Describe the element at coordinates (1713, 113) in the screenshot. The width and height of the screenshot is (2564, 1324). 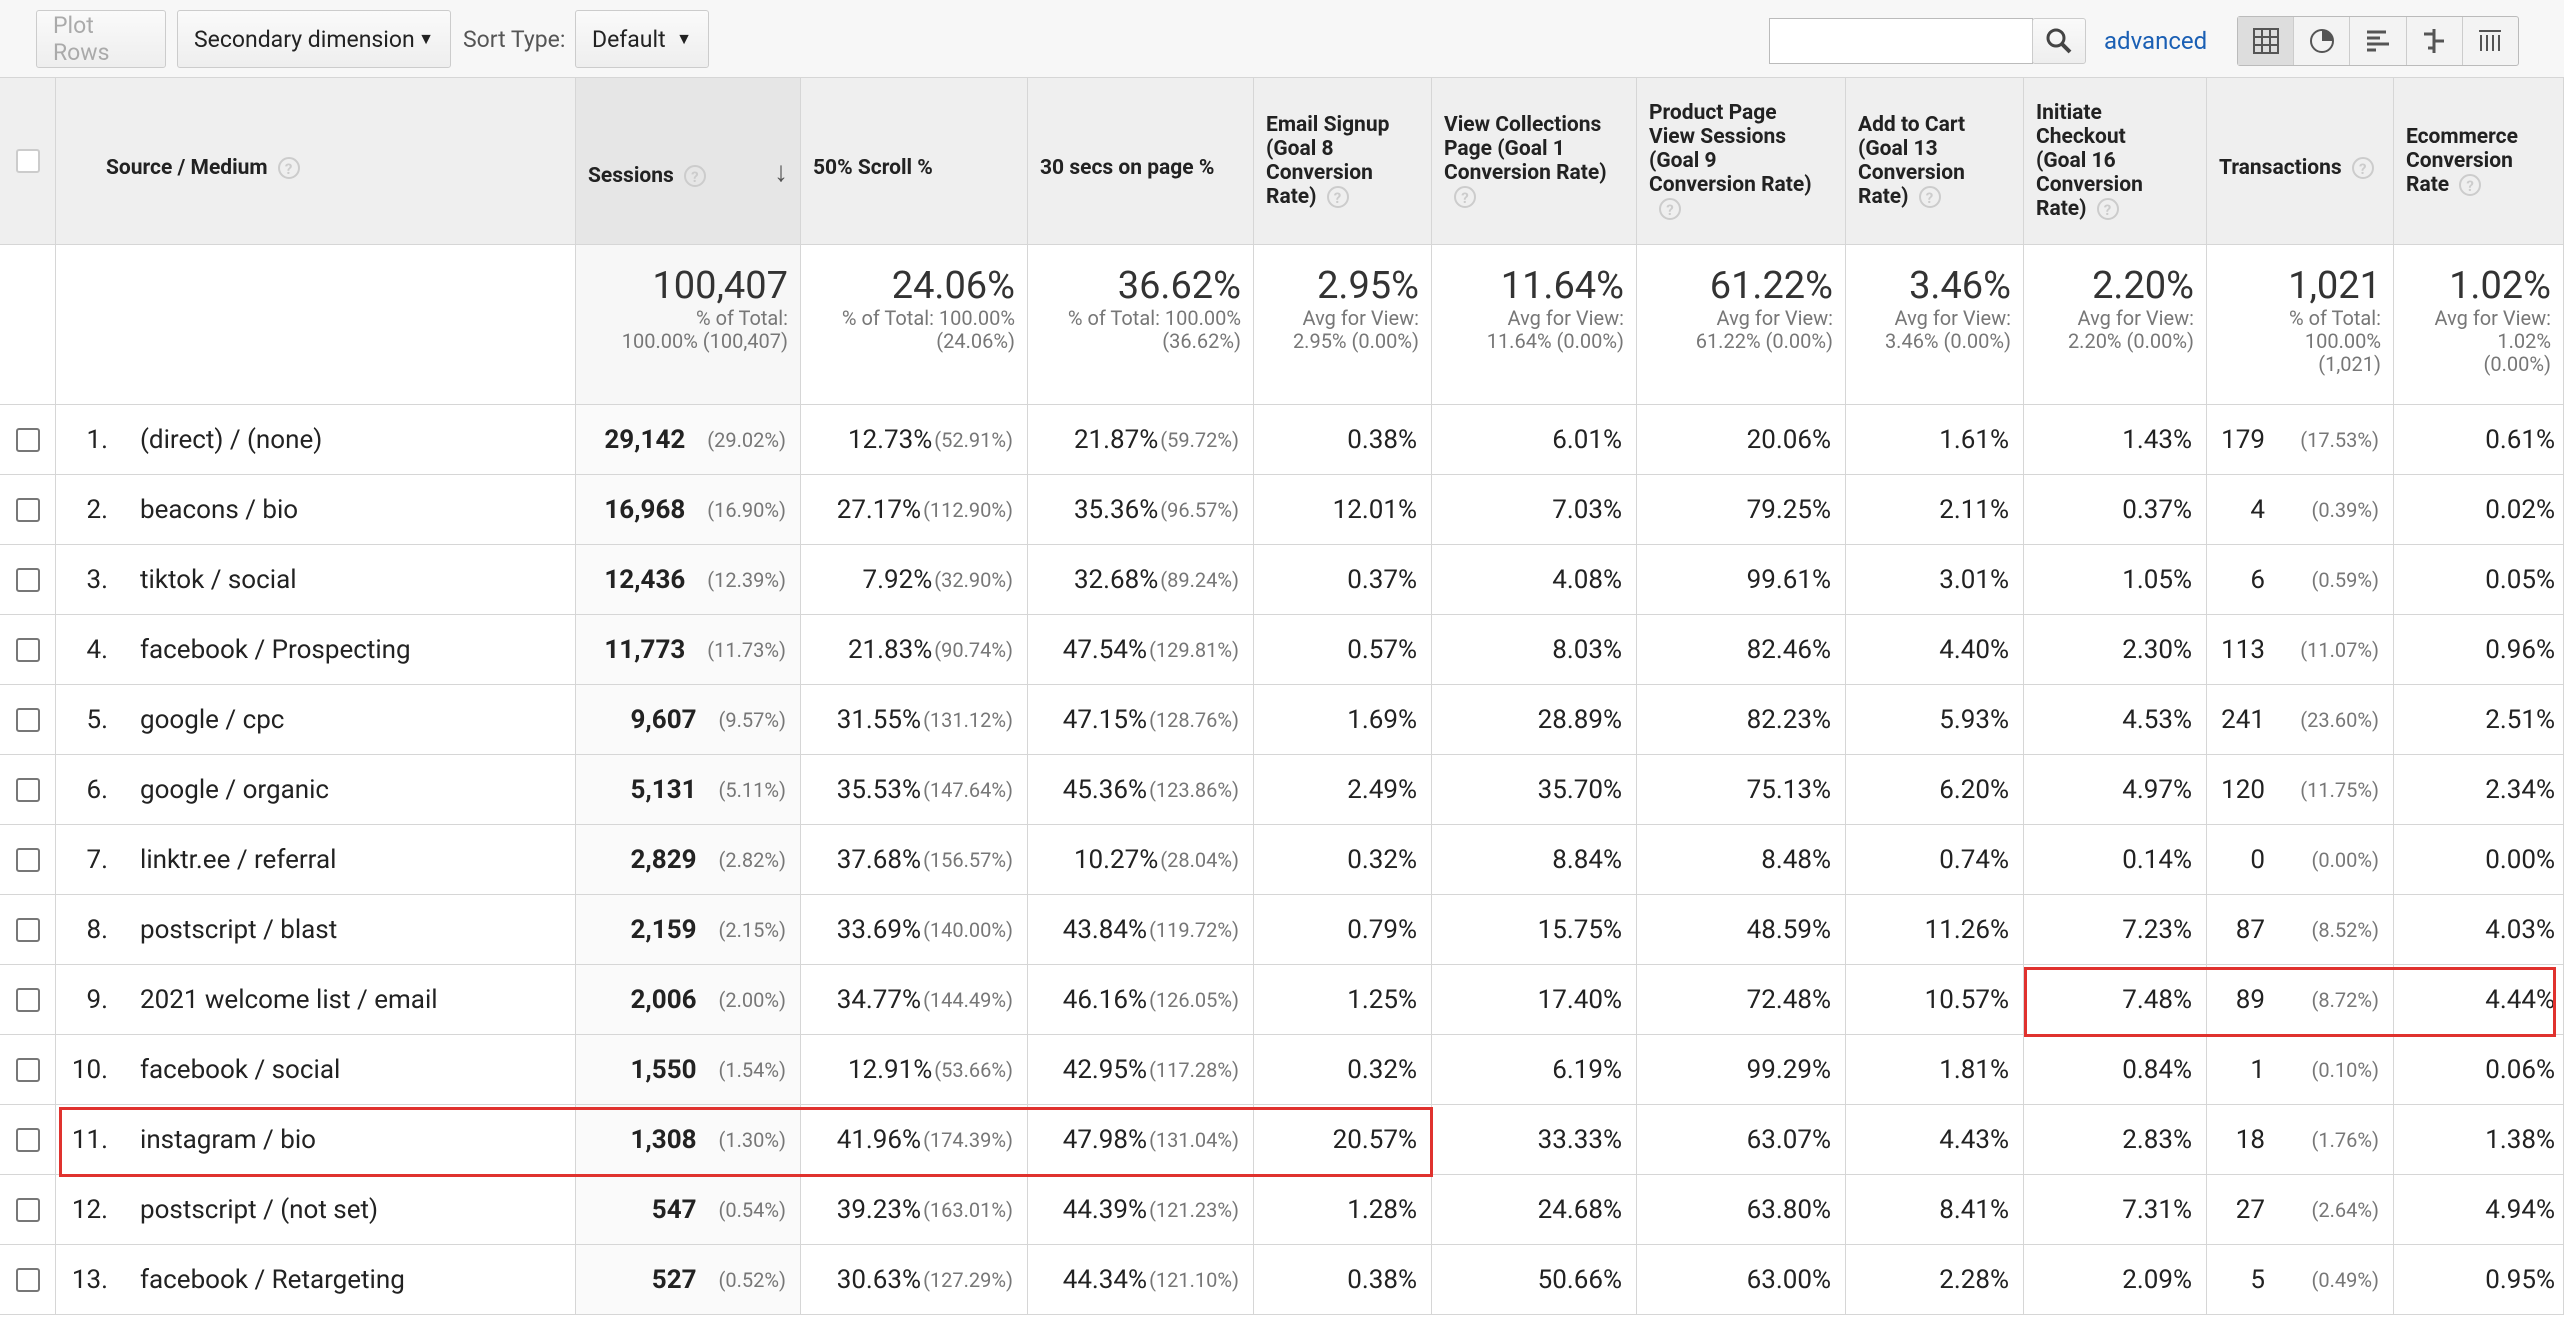
I see `header-line: Product Page` at that location.